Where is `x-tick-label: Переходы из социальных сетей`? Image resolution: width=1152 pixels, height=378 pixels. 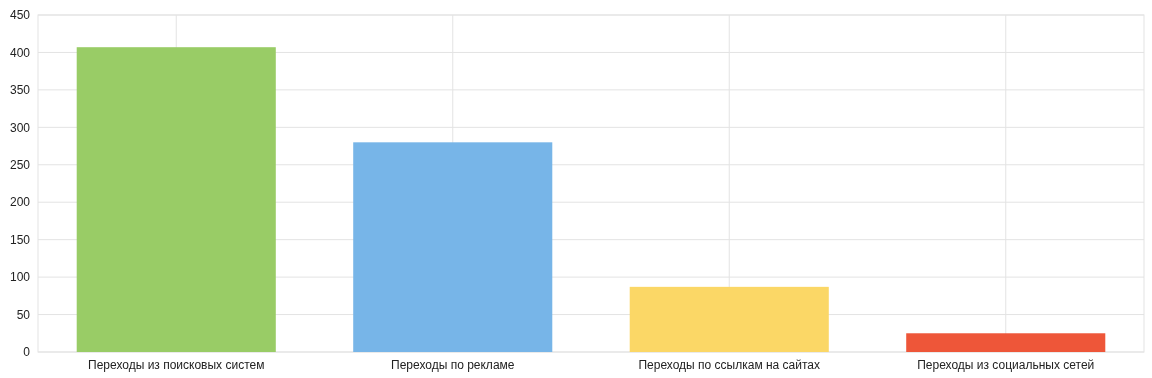
x-tick-label: Переходы из социальных сетей is located at coordinates (1006, 365).